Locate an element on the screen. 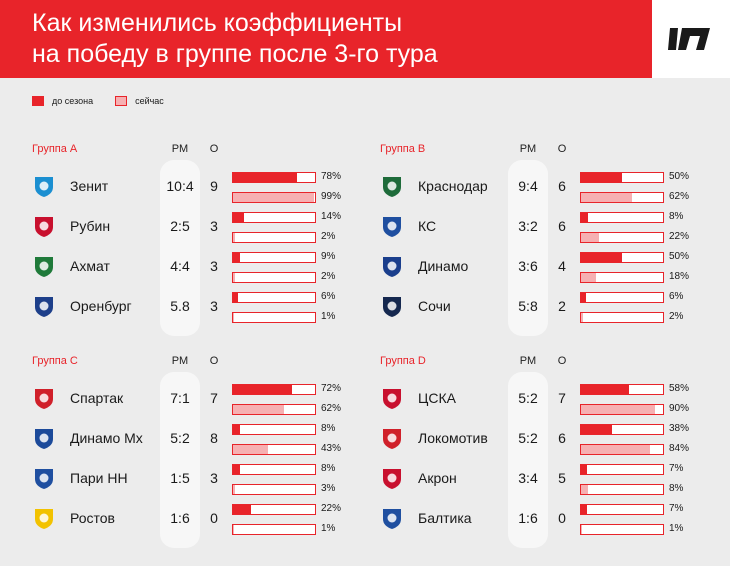  goals-value: 3:6 is located at coordinates (528, 266).